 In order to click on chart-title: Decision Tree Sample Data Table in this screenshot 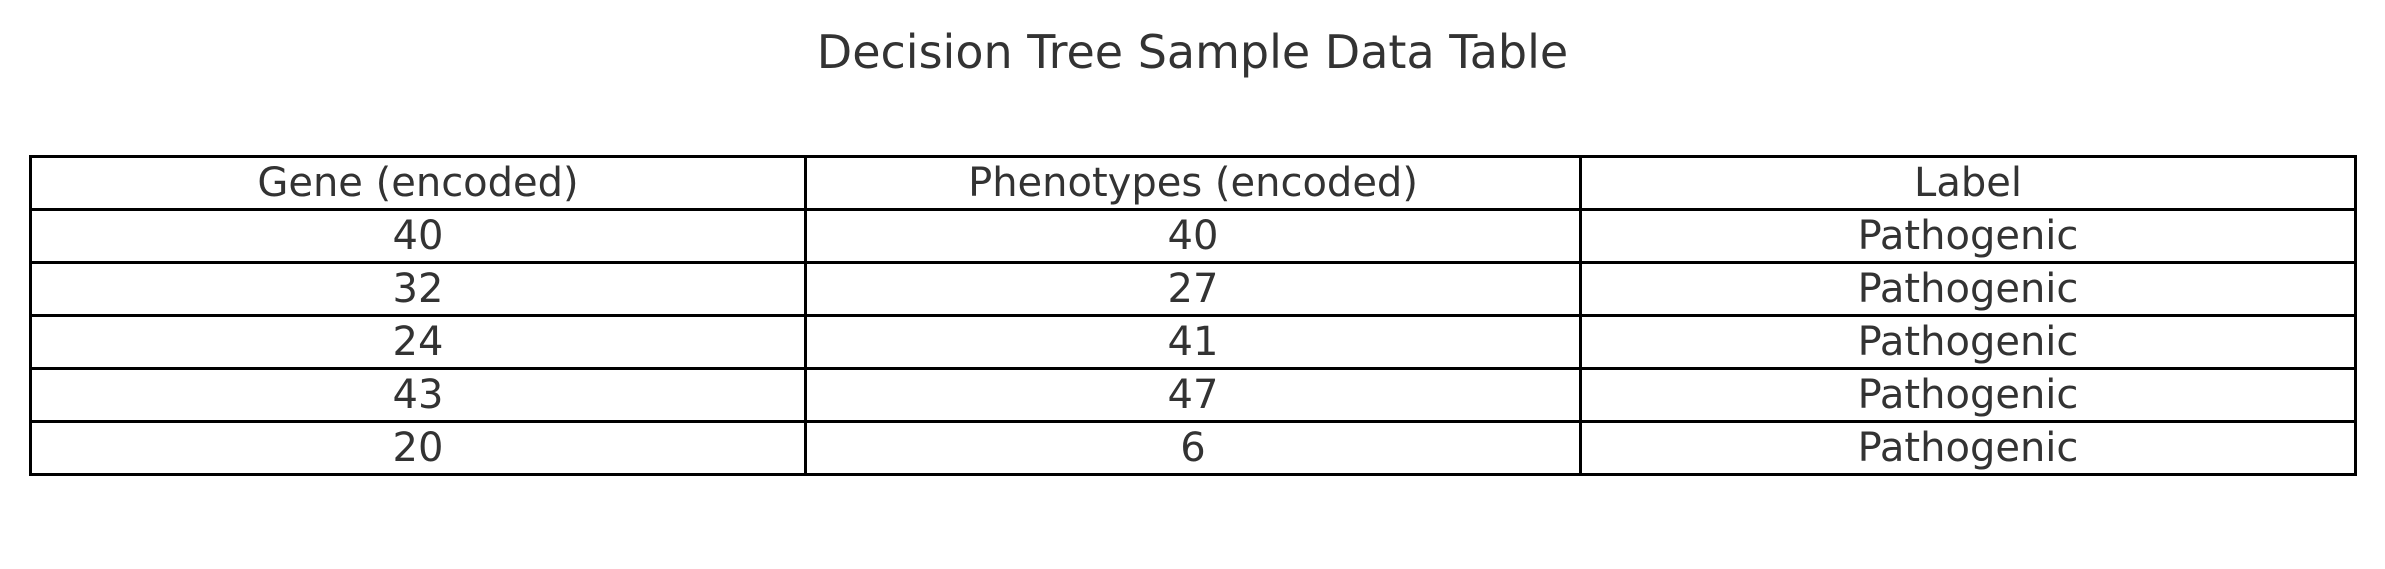, I will do `click(1192, 52)`.